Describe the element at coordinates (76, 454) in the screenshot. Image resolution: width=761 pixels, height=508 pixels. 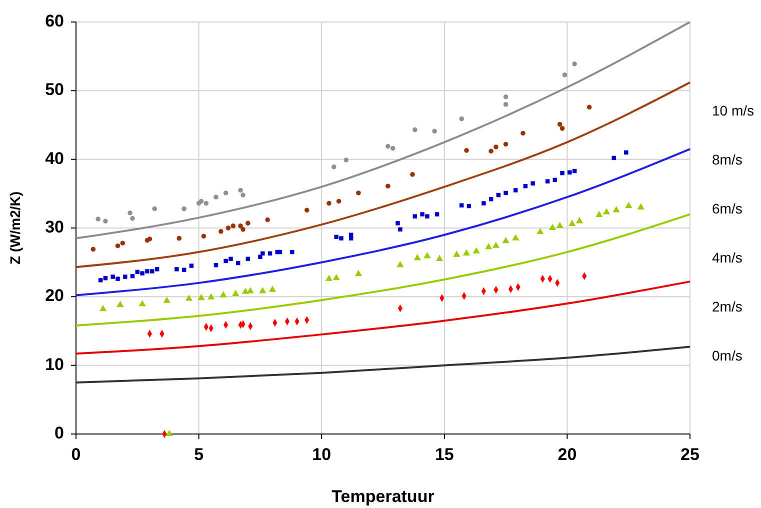
I see `x-tick-label: 0` at that location.